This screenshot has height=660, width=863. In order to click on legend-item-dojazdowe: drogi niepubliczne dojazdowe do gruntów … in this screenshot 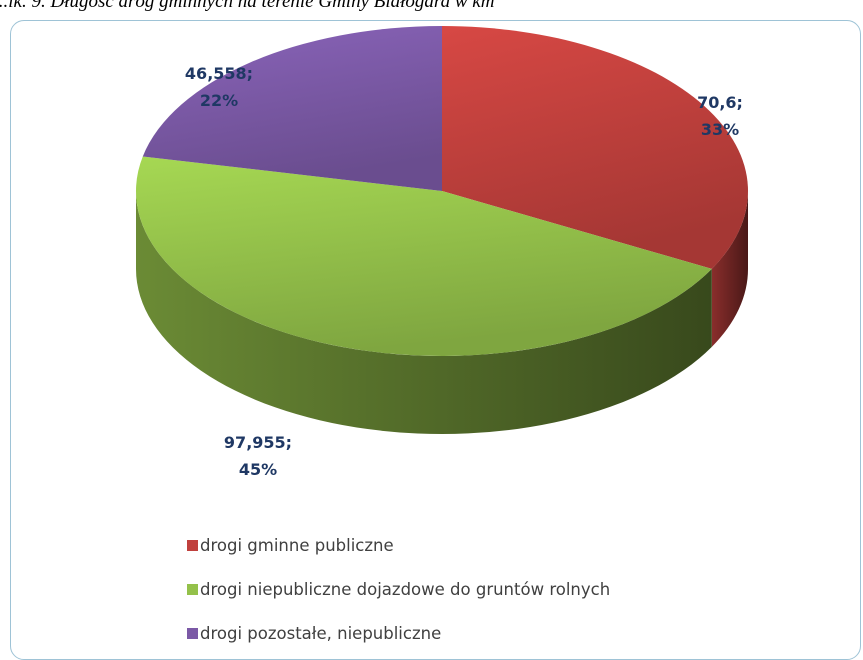, I will do `click(398, 589)`.